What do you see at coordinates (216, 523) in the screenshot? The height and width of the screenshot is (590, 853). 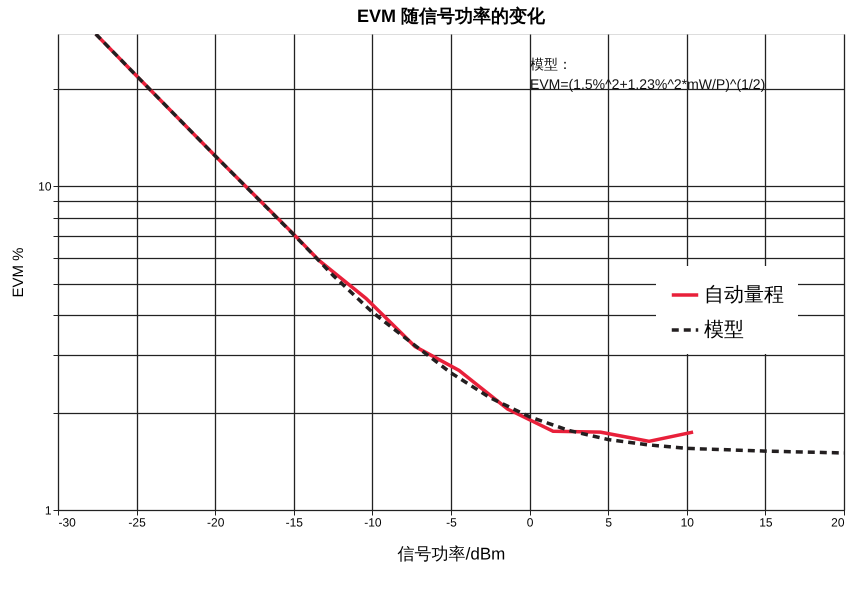 I see `x-tick-label: -20` at bounding box center [216, 523].